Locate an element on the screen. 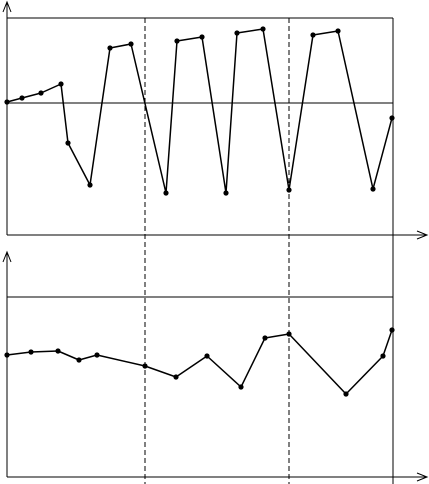  data-line is located at coordinates (199, 362).